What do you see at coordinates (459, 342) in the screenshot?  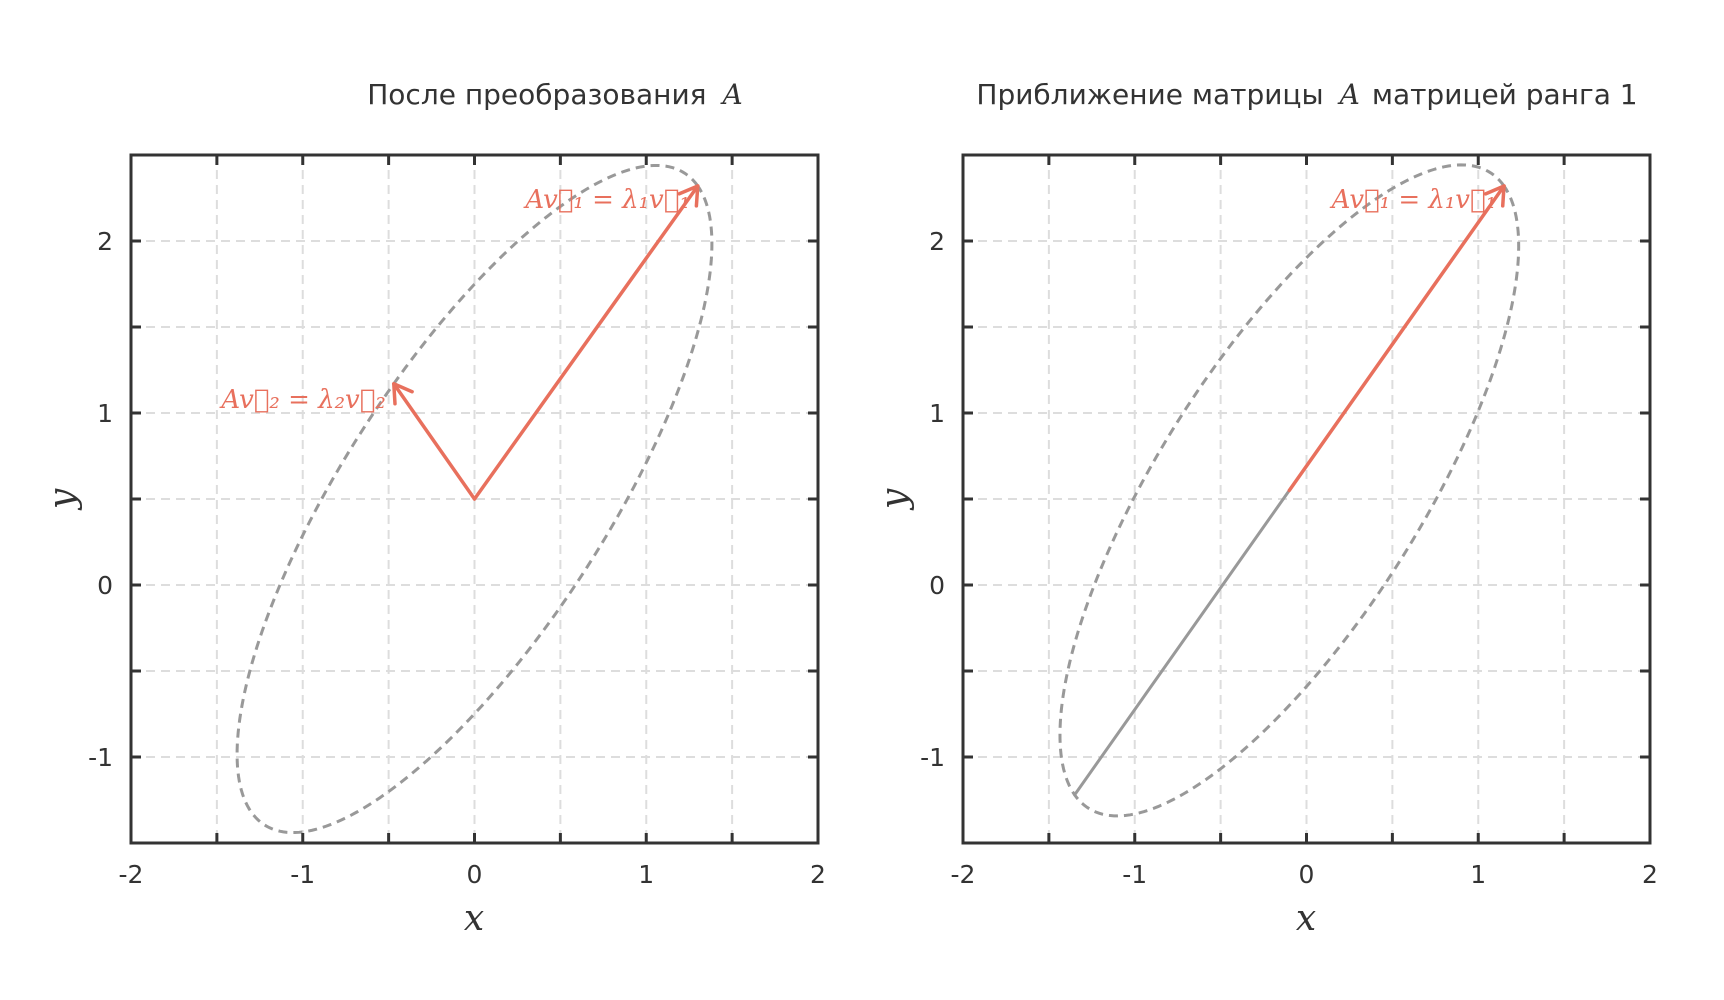 I see `vector-layer: Av⃗₁ = λ₁v⃗₁ Av⃗₂ = λ₂v⃗₂` at bounding box center [459, 342].